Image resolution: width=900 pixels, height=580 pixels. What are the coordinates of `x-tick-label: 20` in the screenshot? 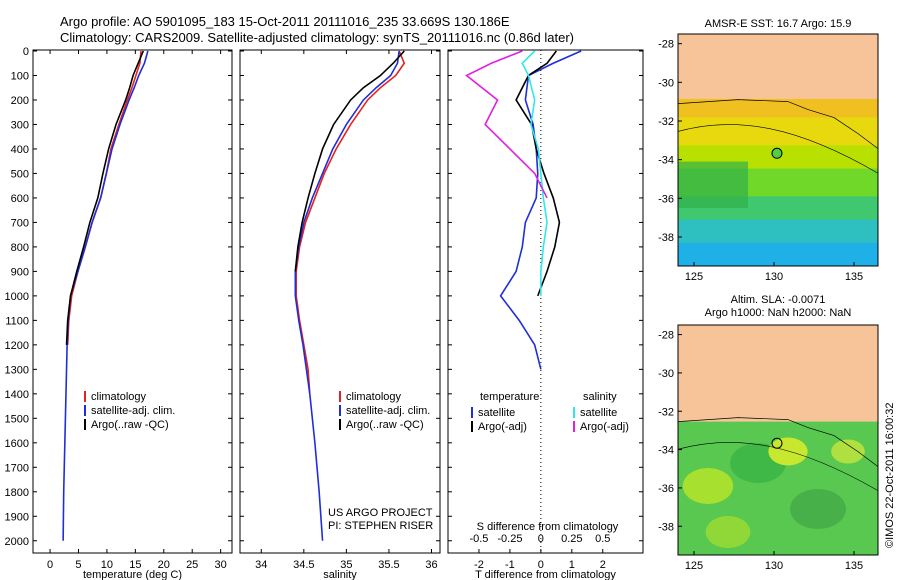 It's located at (164, 565).